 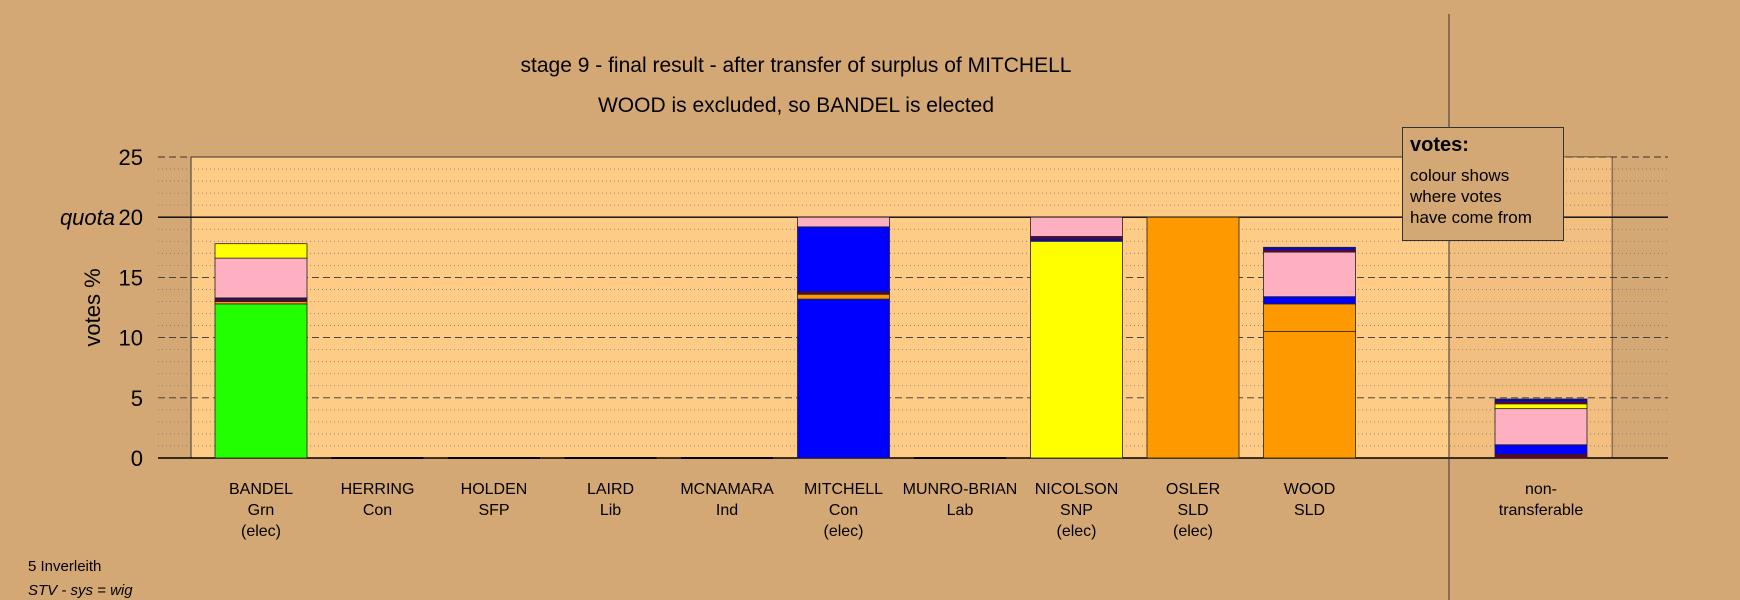 What do you see at coordinates (131, 217) in the screenshot?
I see `y-tick-label: 20` at bounding box center [131, 217].